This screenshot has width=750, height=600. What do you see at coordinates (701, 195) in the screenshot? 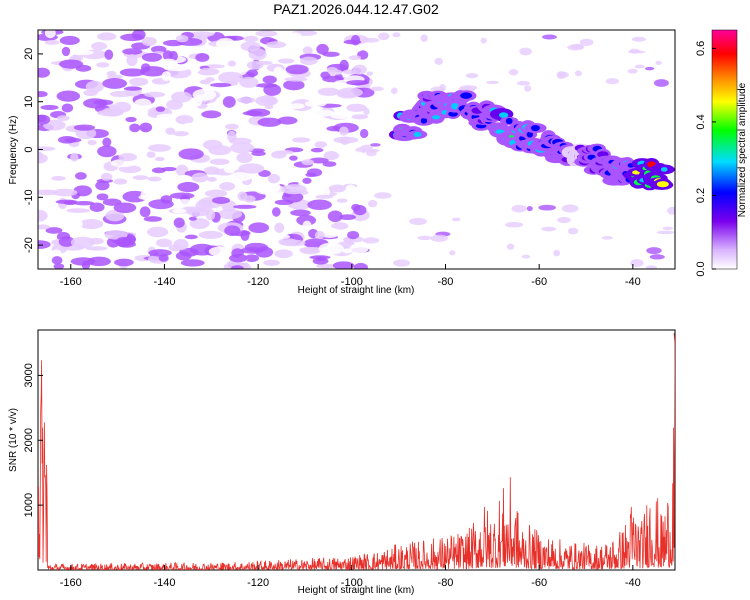
I see `colorbar-tick-label: 0.2` at bounding box center [701, 195].